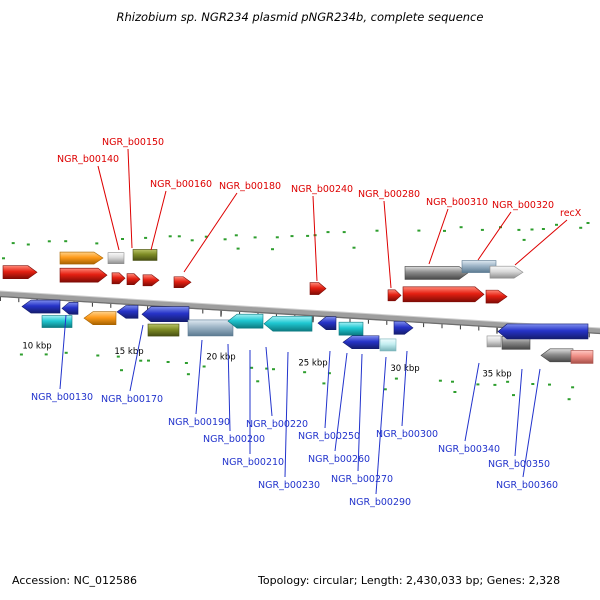 The height and width of the screenshot is (600, 600). I want to click on axis-tick-label: 35 kbp, so click(496, 375).